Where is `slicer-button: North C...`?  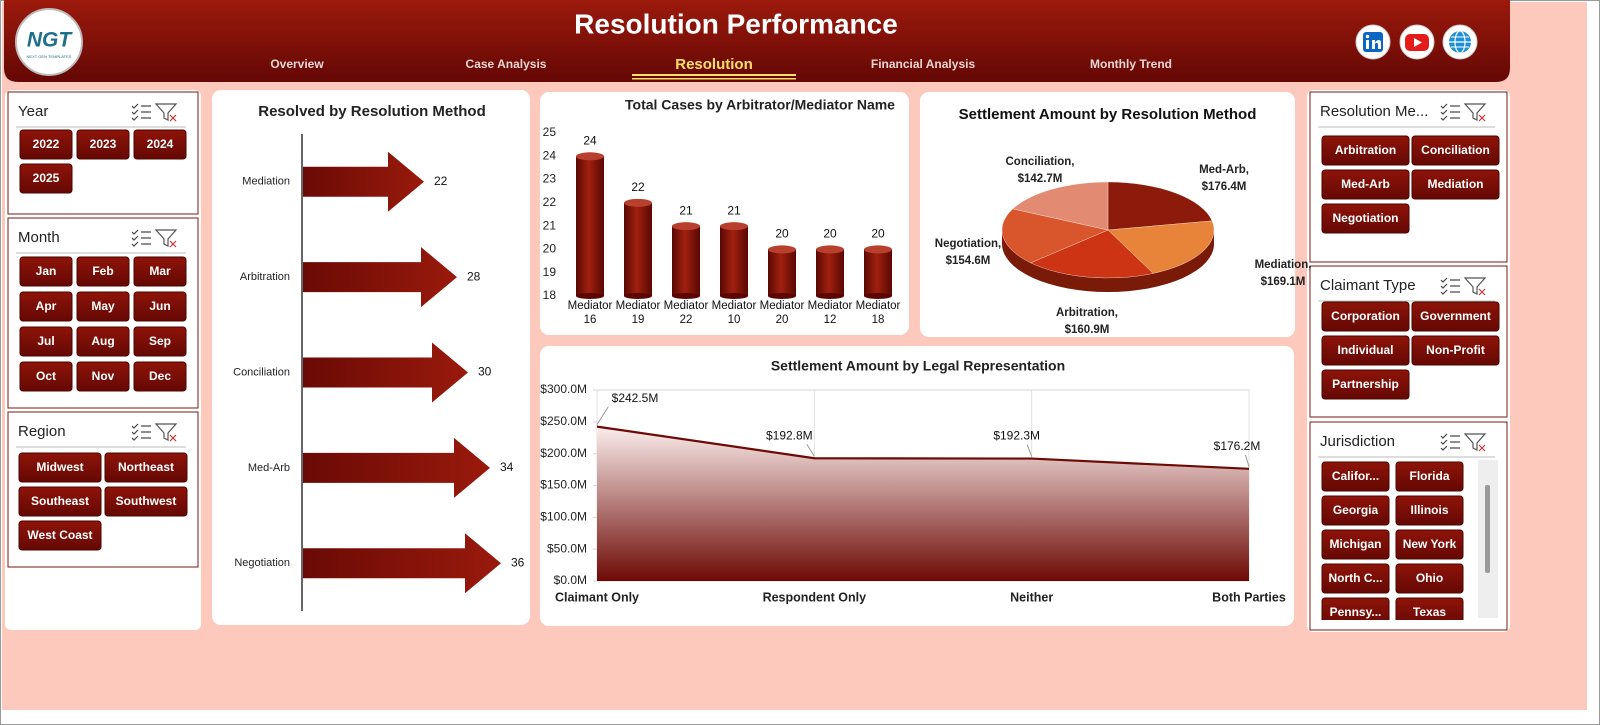
slicer-button: North C... is located at coordinates (1355, 578).